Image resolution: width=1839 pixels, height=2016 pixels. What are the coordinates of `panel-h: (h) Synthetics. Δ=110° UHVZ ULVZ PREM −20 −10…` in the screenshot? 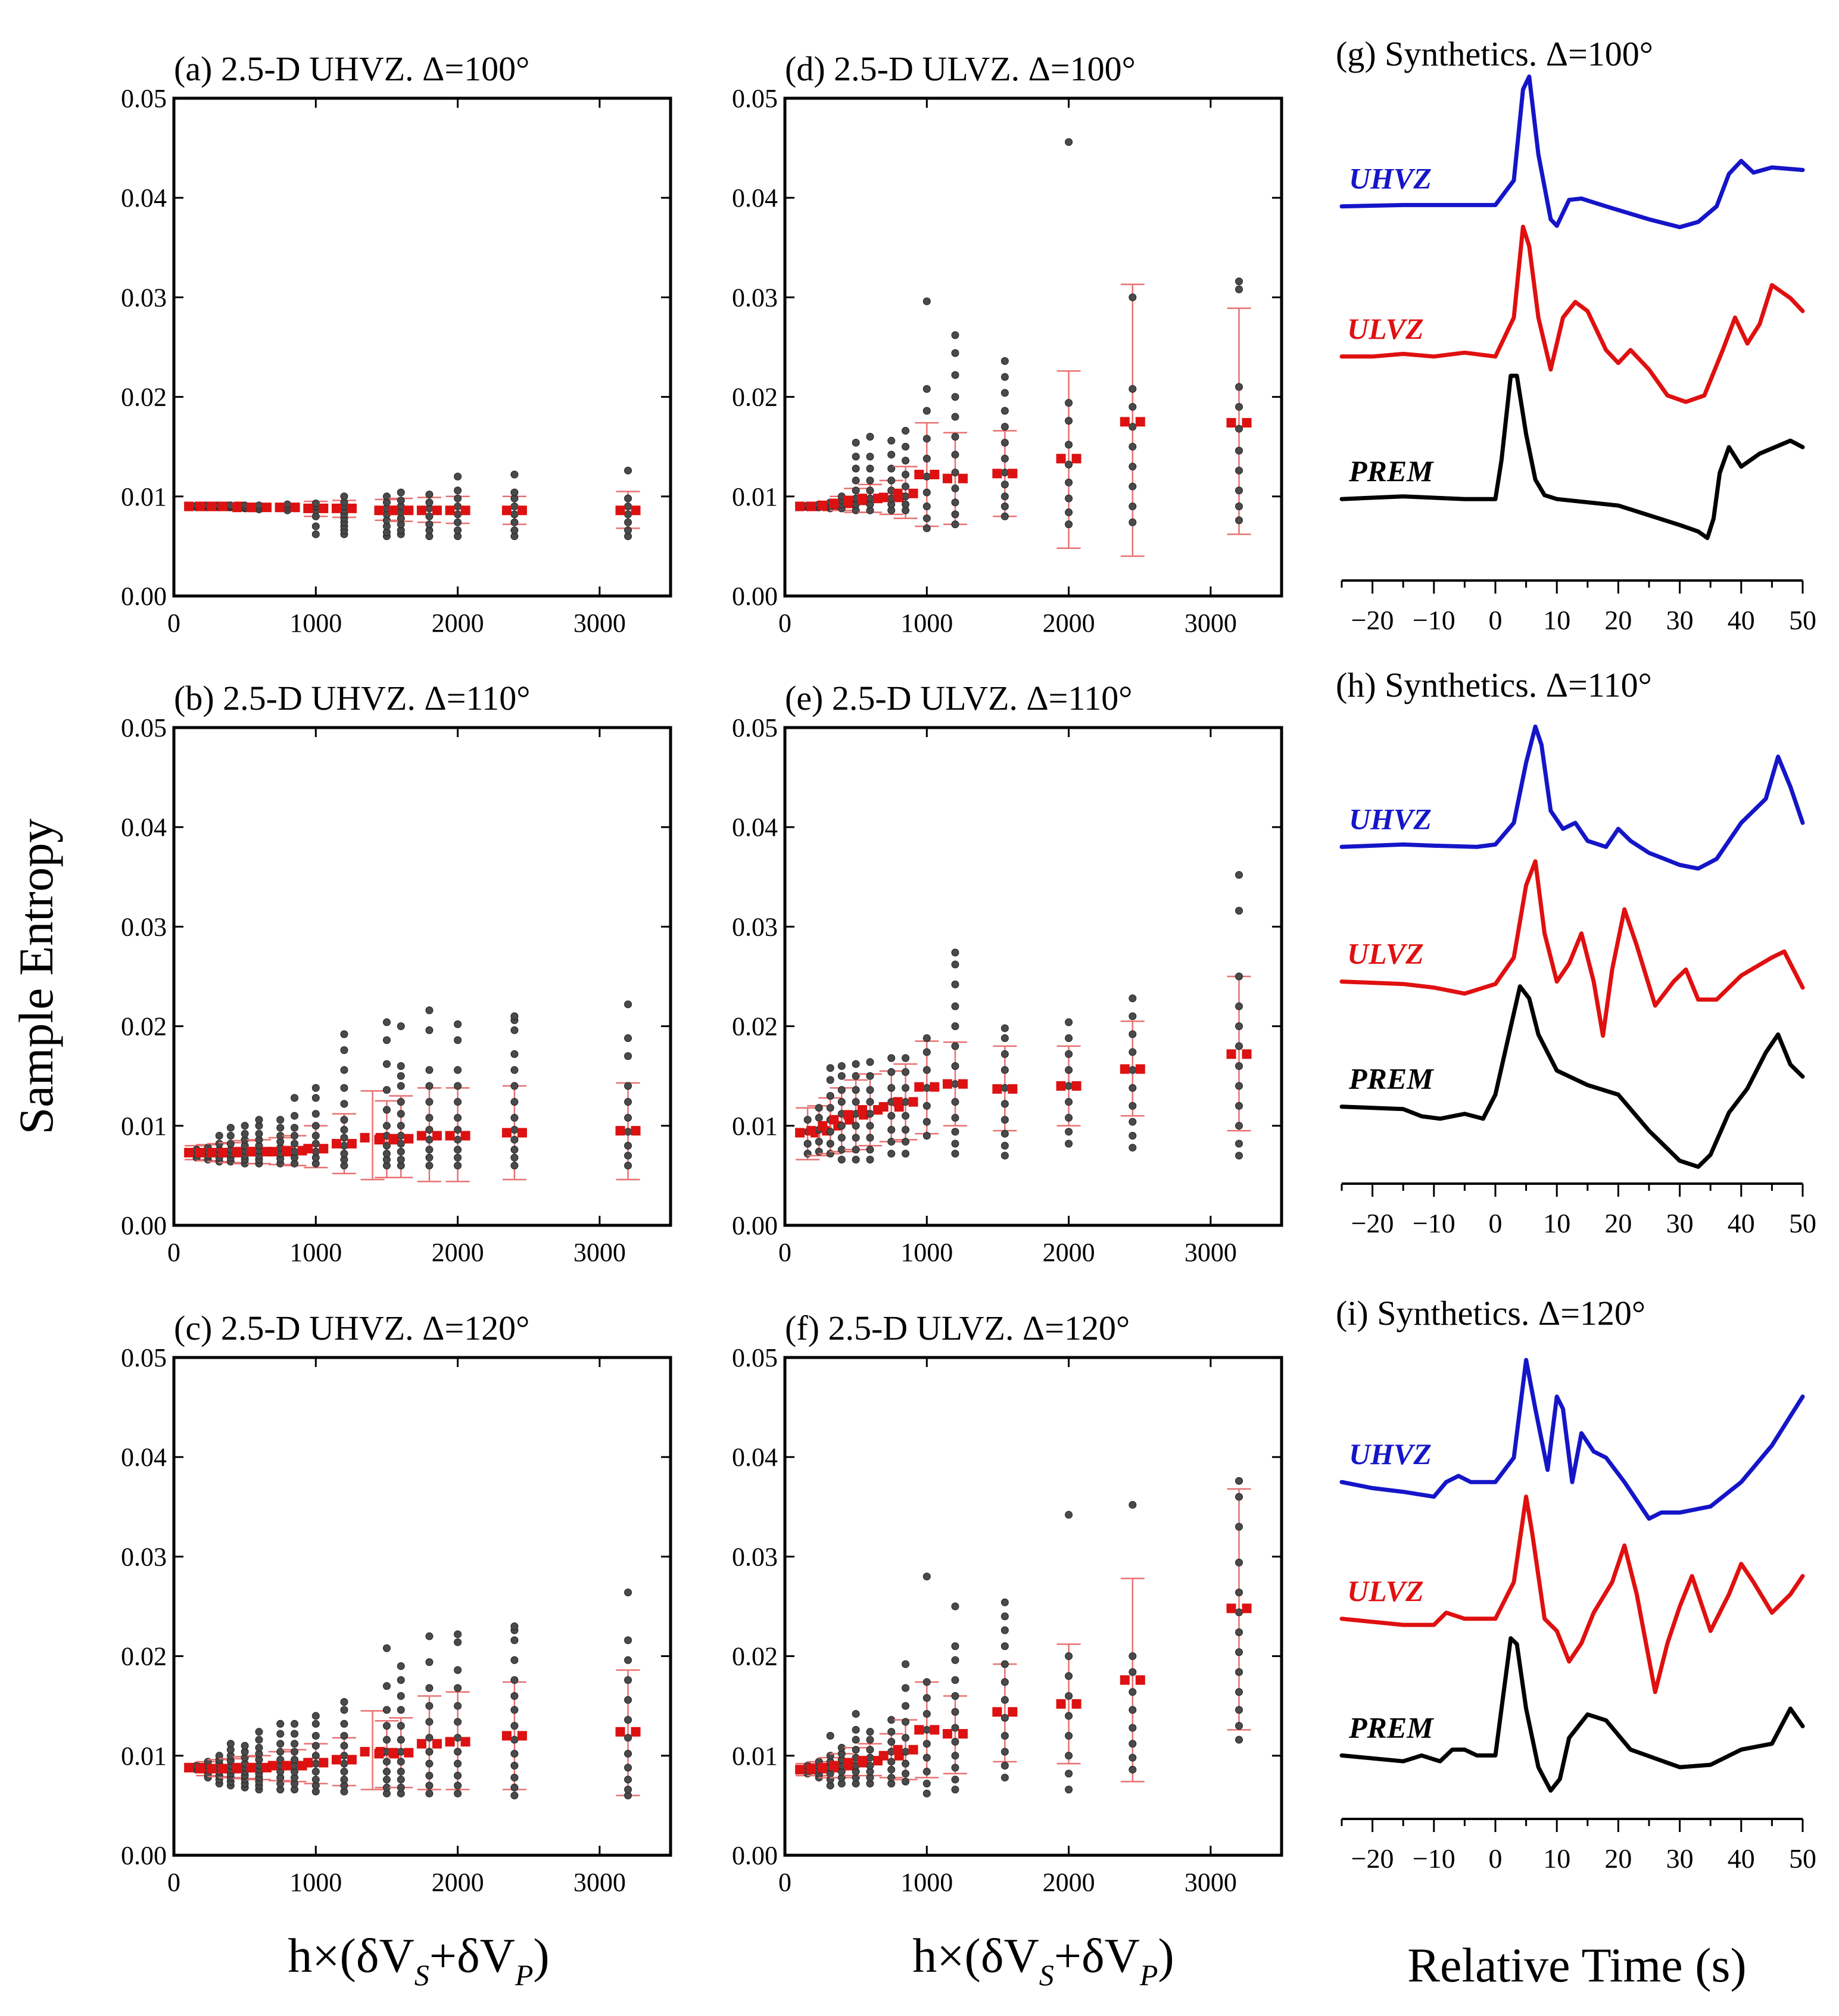 It's located at (1576, 952).